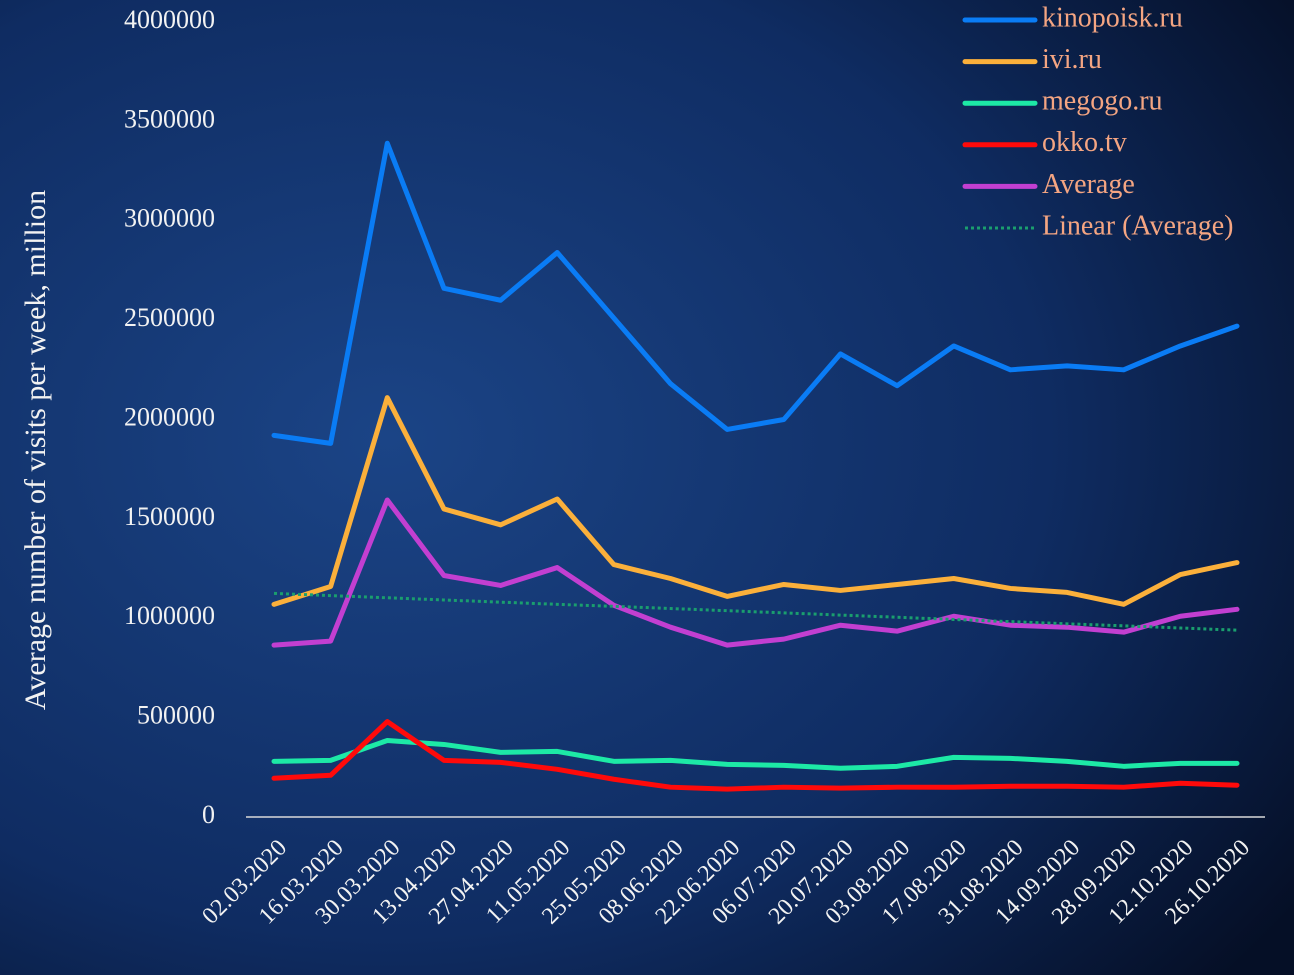  What do you see at coordinates (169, 118) in the screenshot?
I see `y-tick-label: 3500000` at bounding box center [169, 118].